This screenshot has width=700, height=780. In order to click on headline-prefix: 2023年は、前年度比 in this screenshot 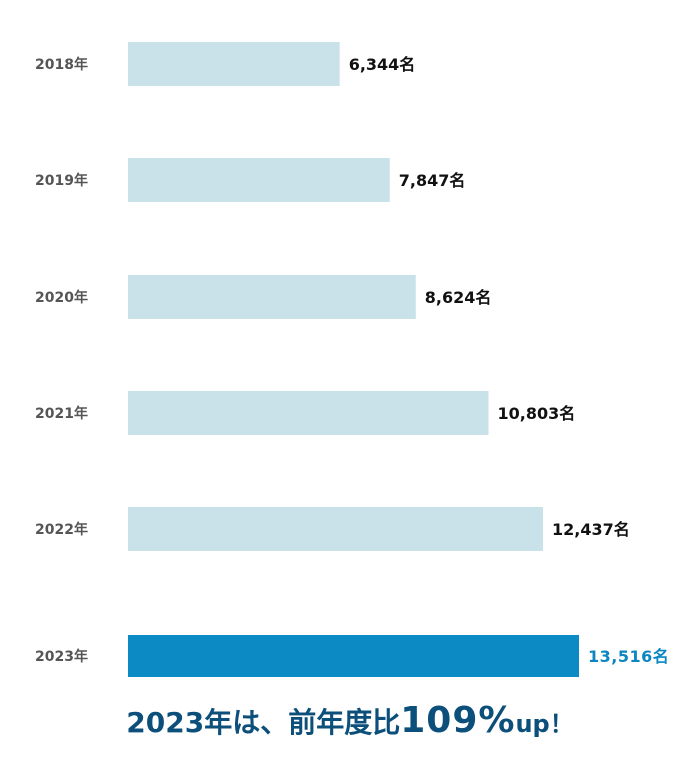, I will do `click(263, 722)`.